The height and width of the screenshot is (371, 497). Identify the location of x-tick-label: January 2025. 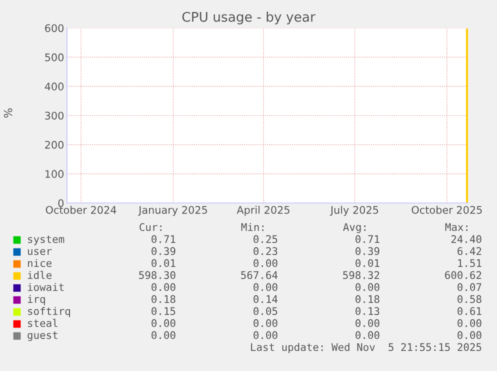
(173, 211).